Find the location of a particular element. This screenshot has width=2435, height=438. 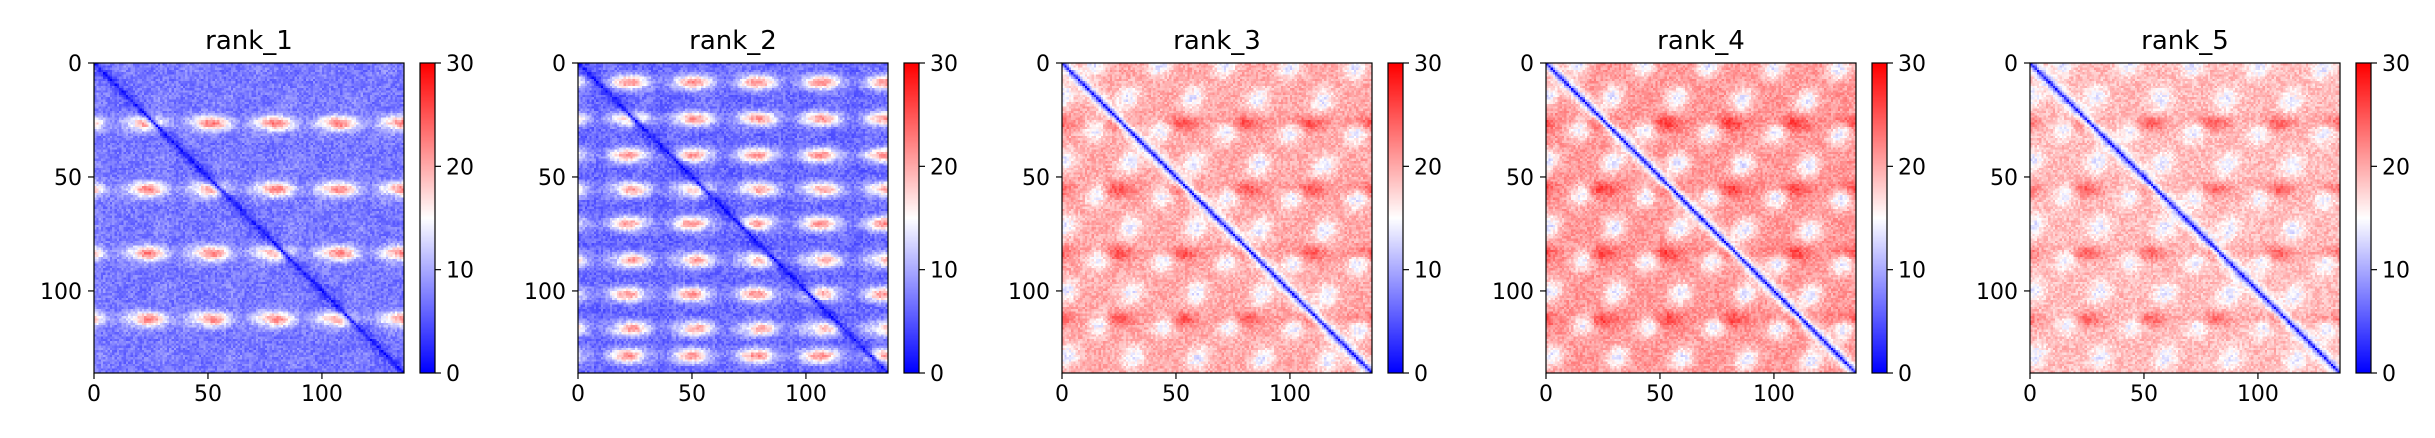

panel-title: rank_5 is located at coordinates (2185, 41).